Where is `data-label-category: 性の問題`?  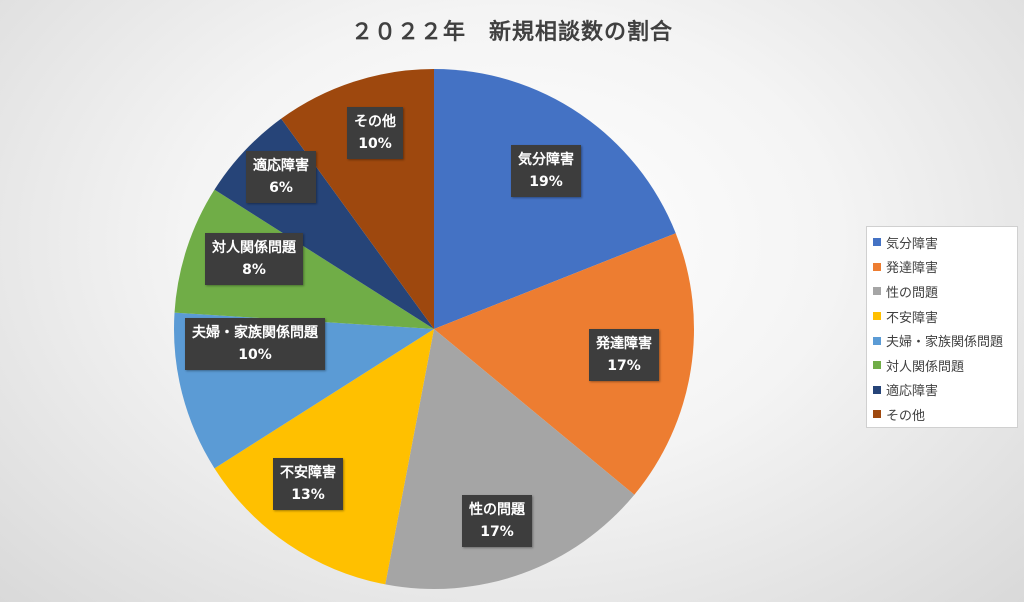
data-label-category: 性の問題 is located at coordinates (497, 510).